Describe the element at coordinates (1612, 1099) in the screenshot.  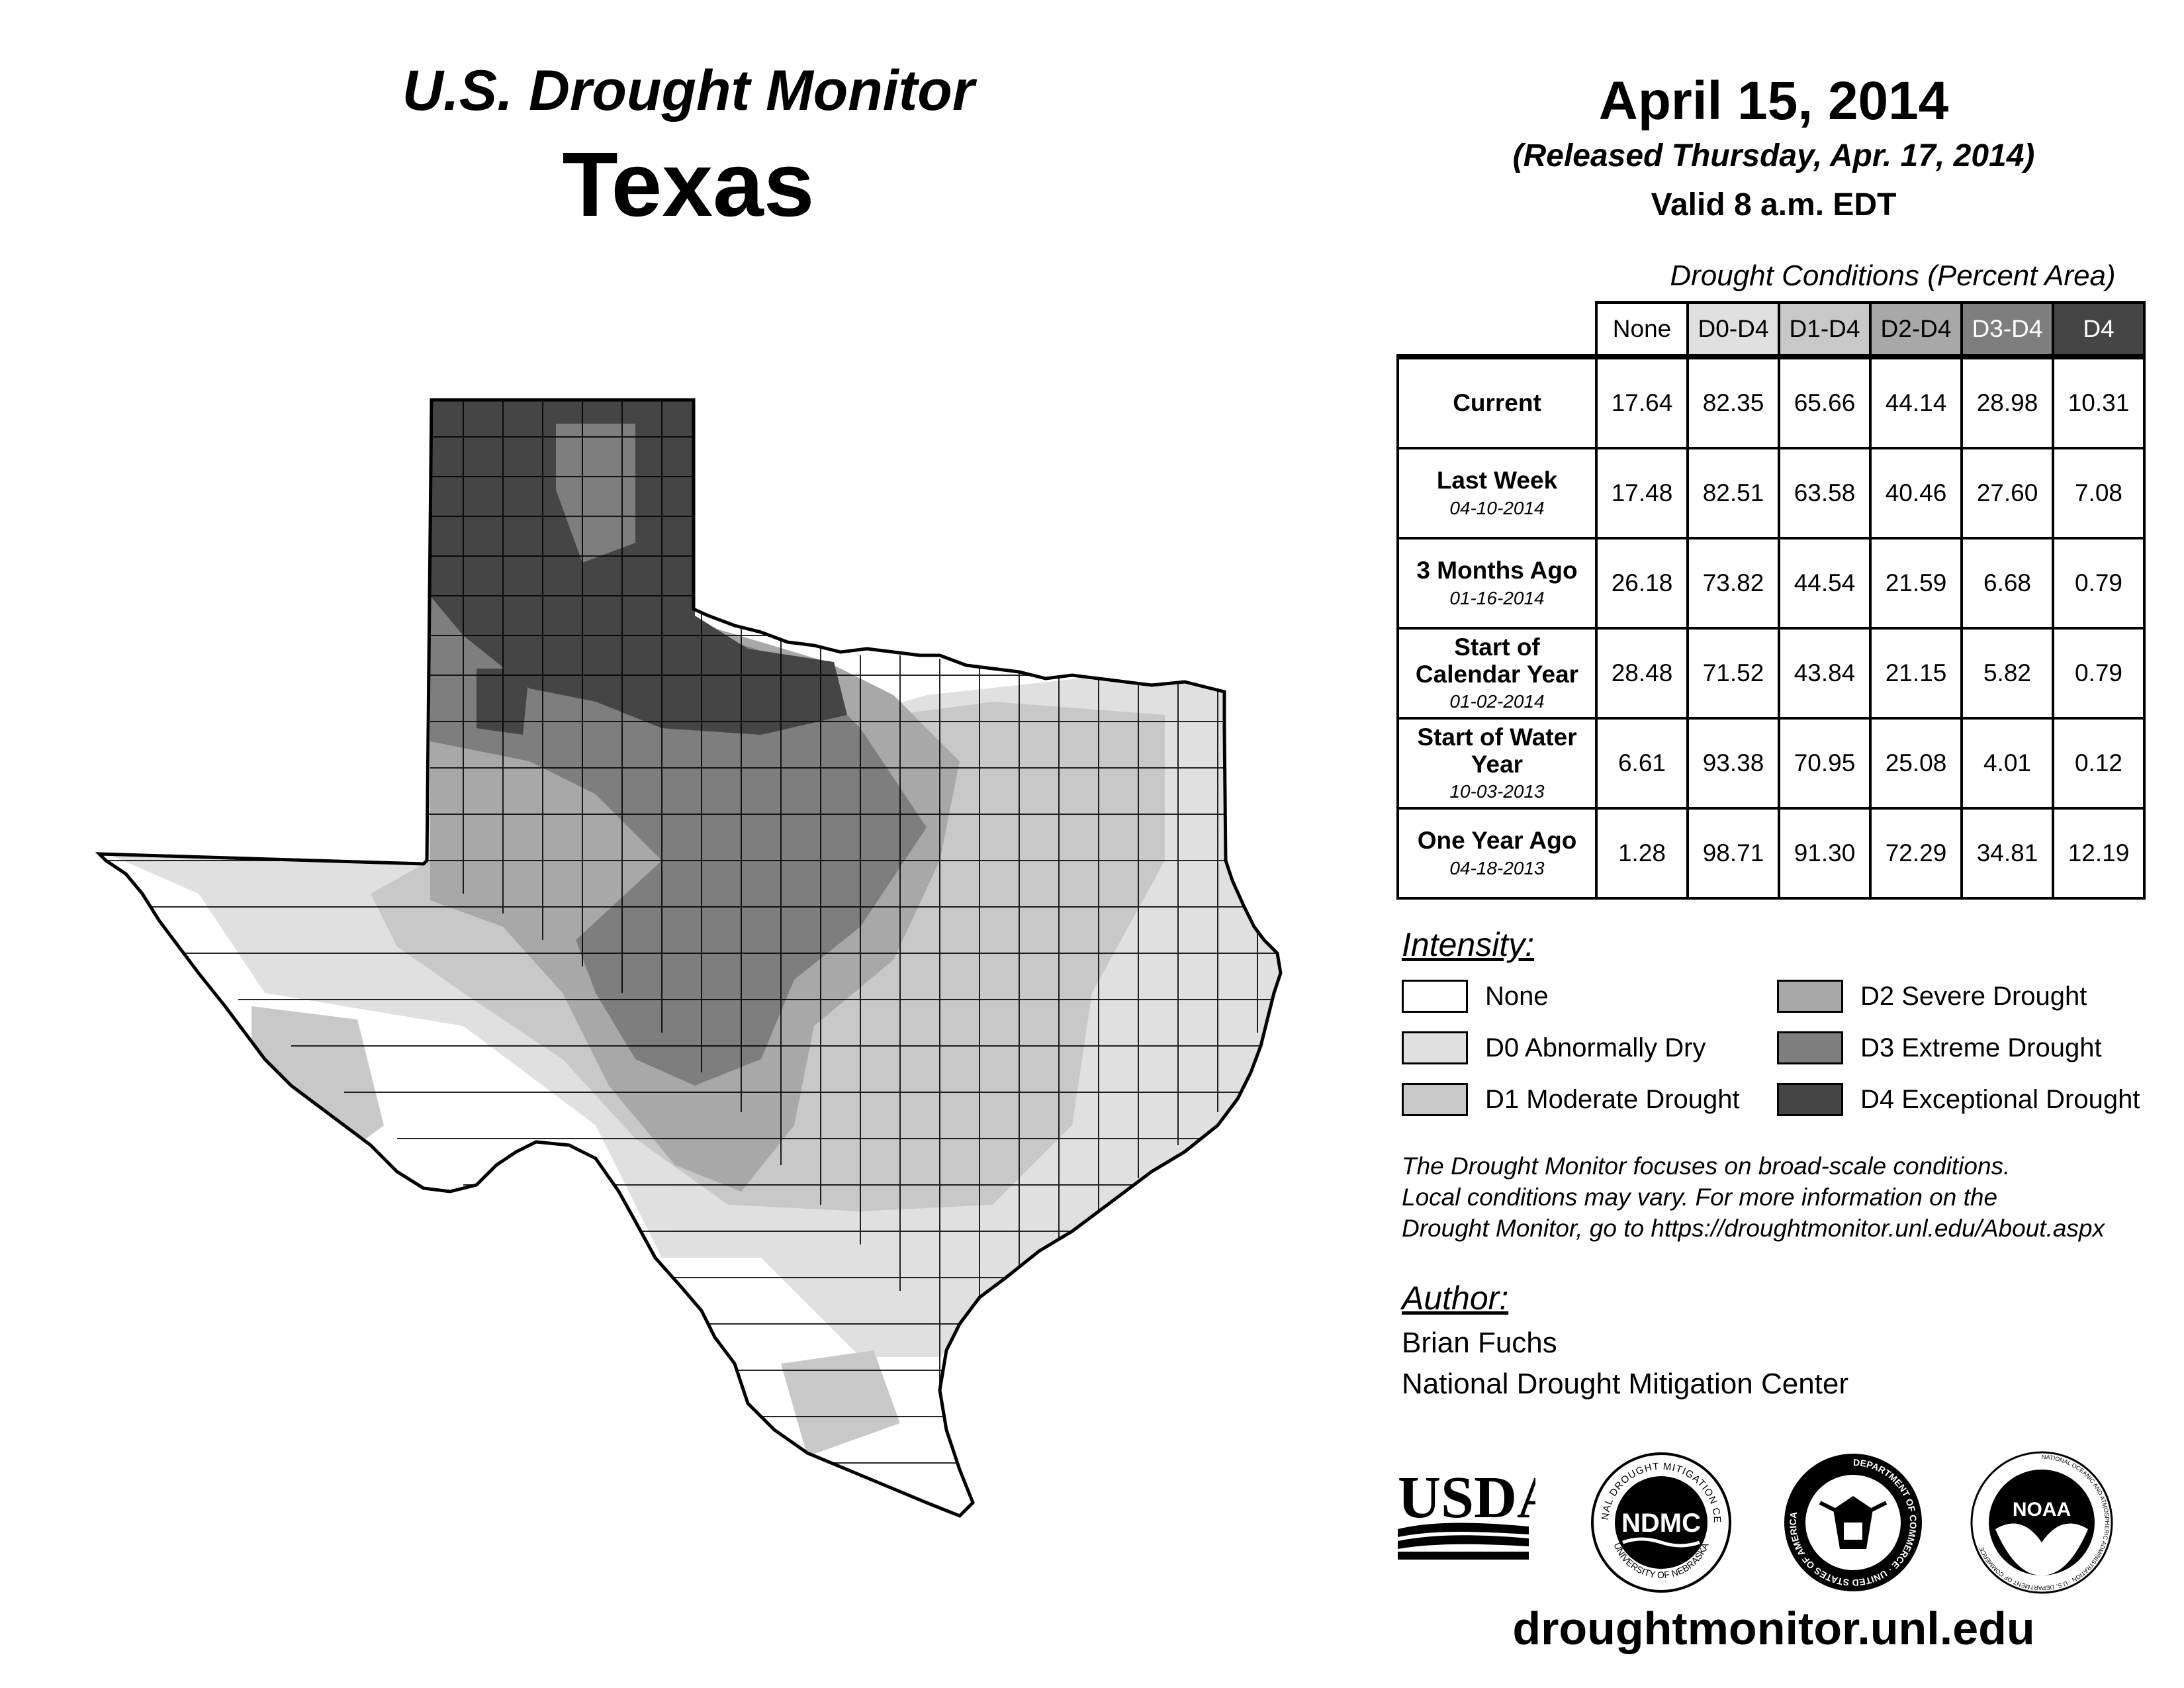
I see `legend-label: D1 Moderate Drought` at that location.